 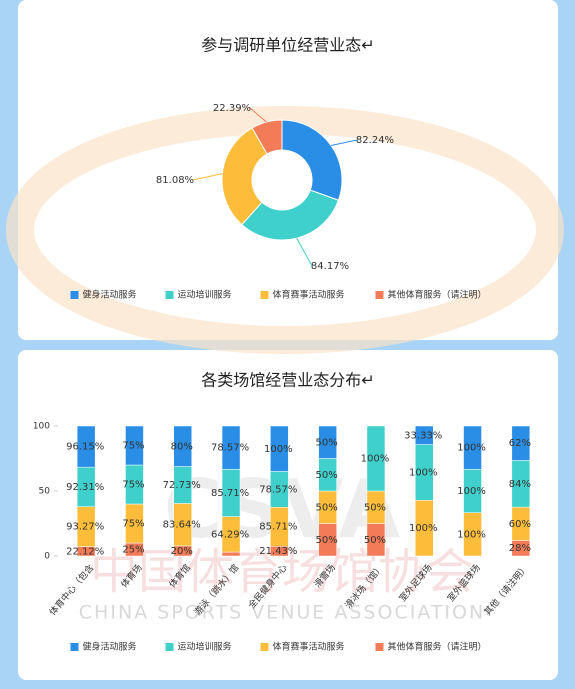 What do you see at coordinates (85, 551) in the screenshot?
I see `data-label: 22.12%` at bounding box center [85, 551].